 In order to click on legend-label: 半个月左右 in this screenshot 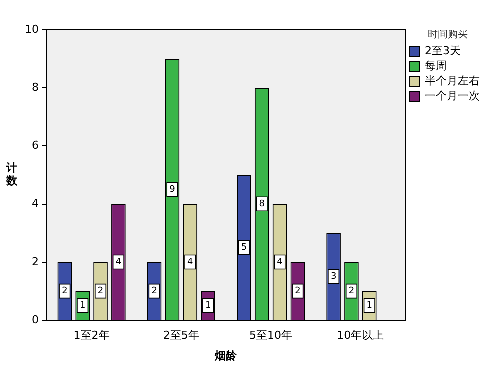, I will do `click(452, 81)`.